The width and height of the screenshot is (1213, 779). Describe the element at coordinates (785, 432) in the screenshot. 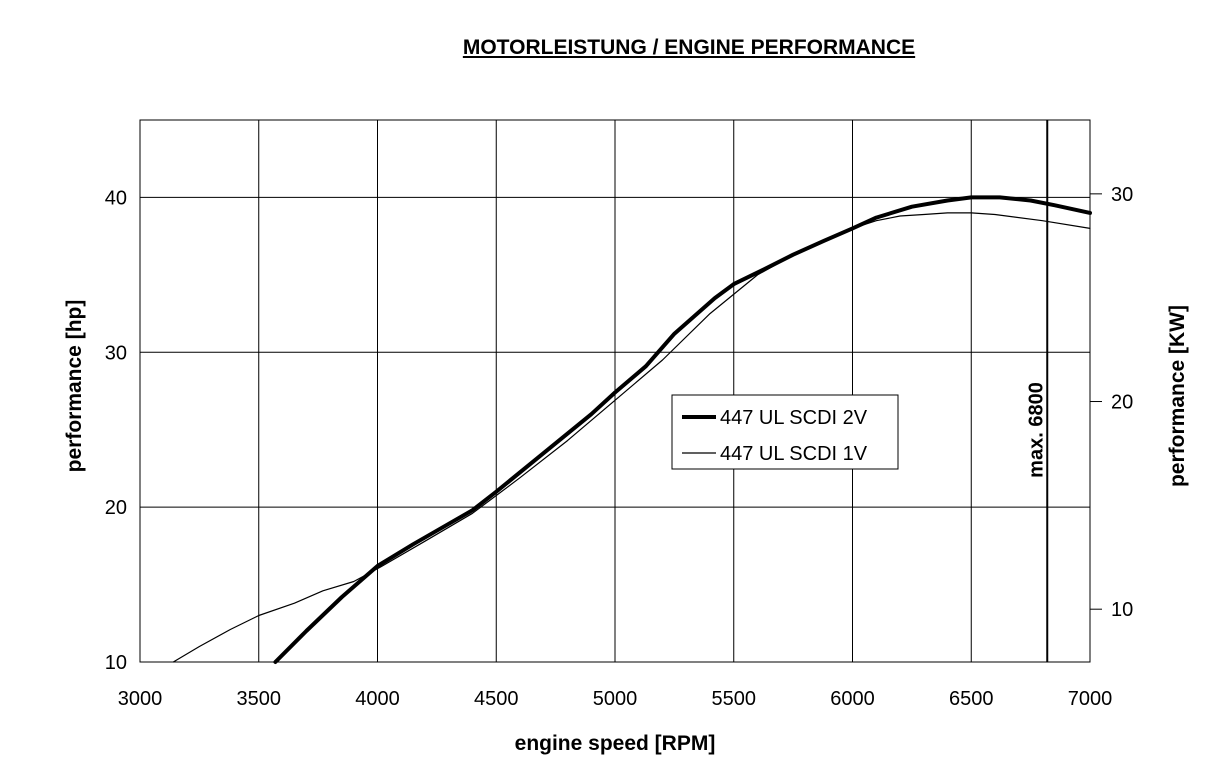

I see `legend-box` at that location.